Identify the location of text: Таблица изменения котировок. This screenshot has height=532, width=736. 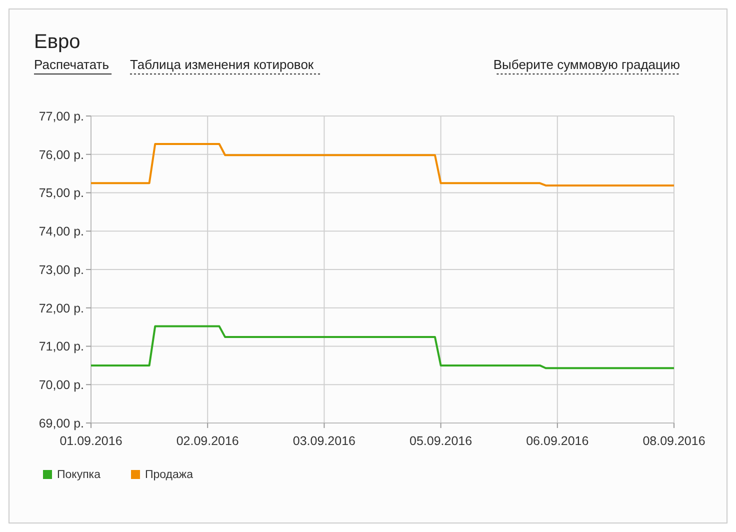
(222, 64).